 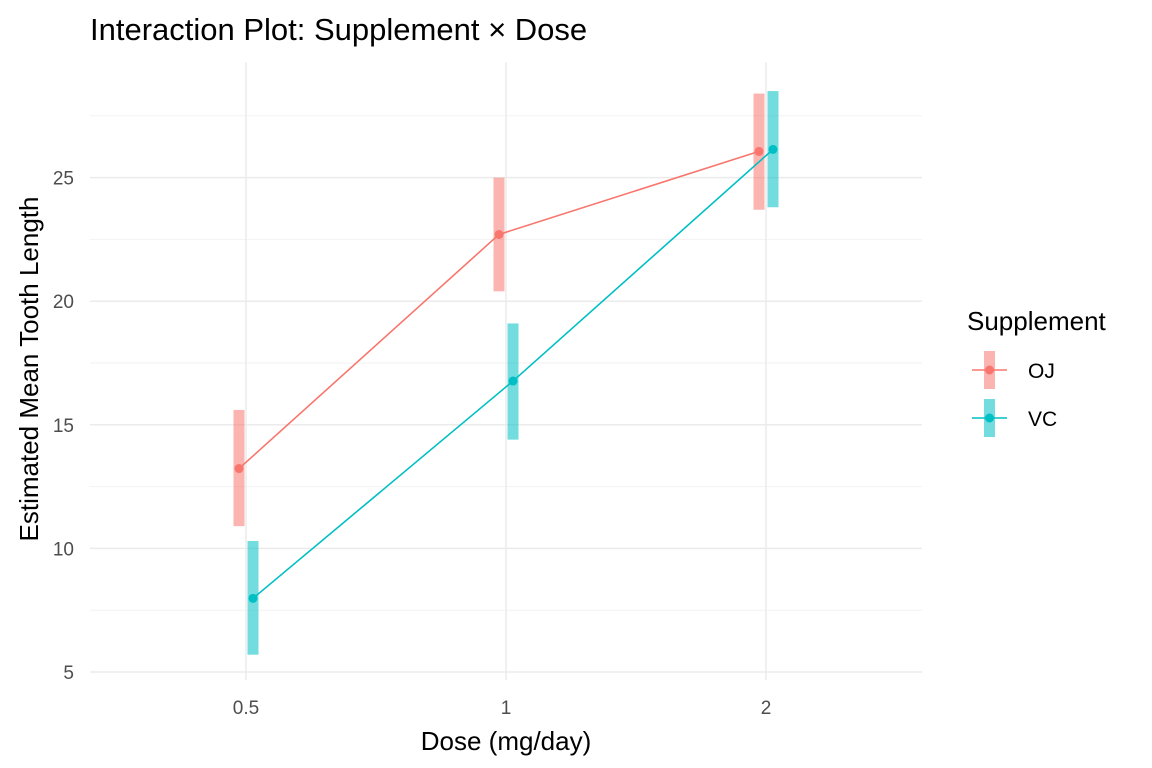 I want to click on y-tick-label: 25, so click(x=63, y=179).